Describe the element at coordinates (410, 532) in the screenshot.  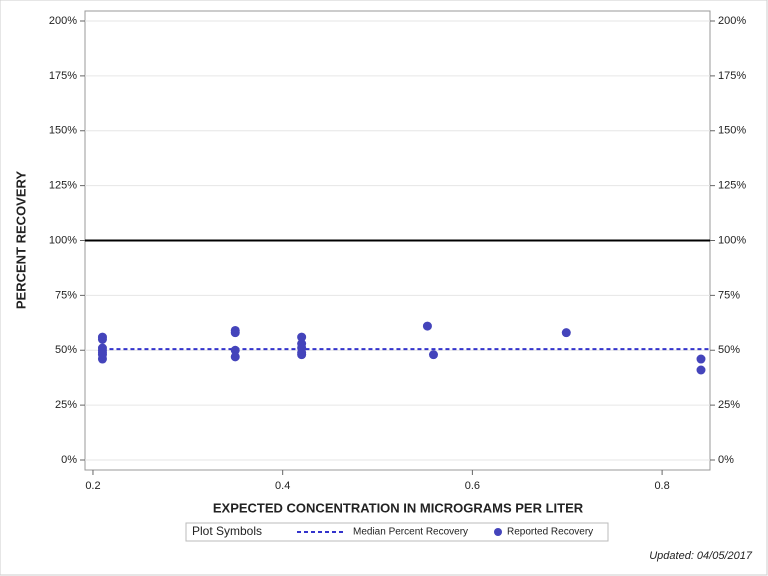
I see `legend-label: Median Percent Recovery` at that location.